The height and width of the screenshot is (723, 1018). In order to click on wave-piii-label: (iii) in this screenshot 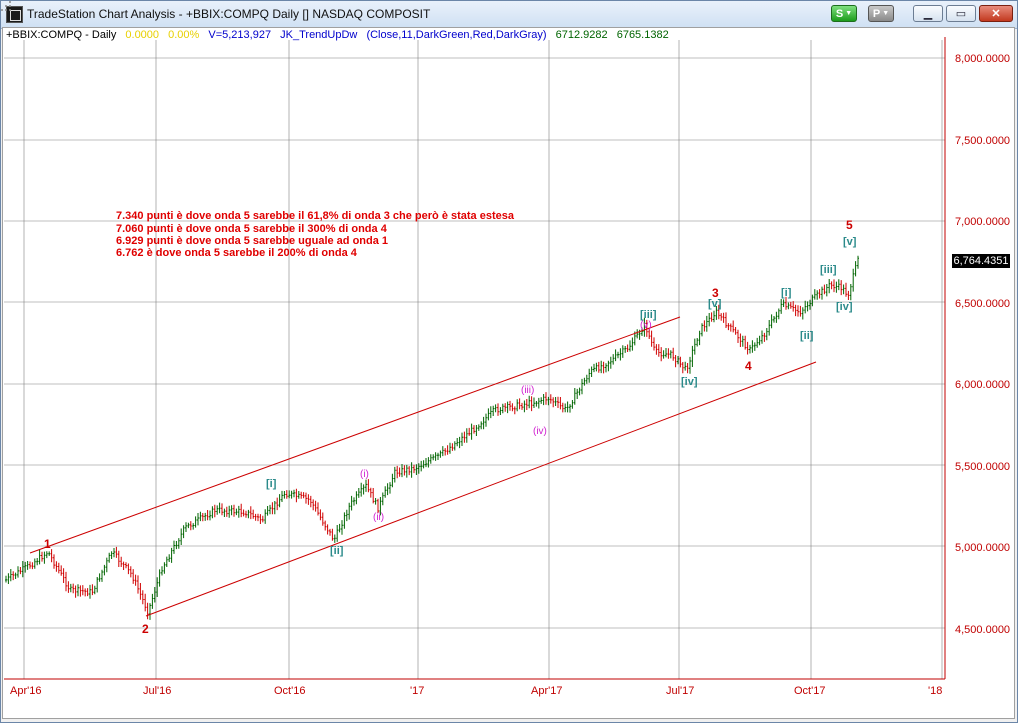, I will do `click(527, 390)`.